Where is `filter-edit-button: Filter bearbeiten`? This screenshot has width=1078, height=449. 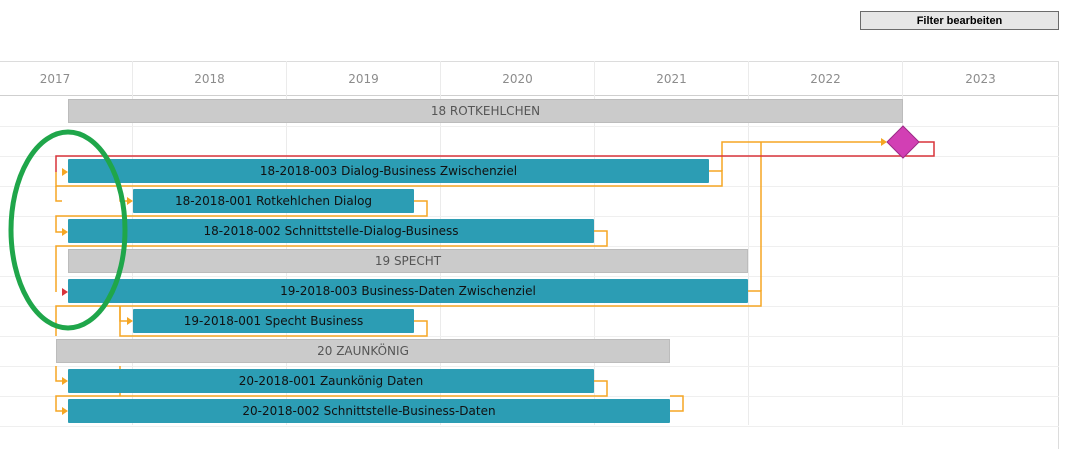
filter-edit-button: Filter bearbeiten is located at coordinates (959, 20).